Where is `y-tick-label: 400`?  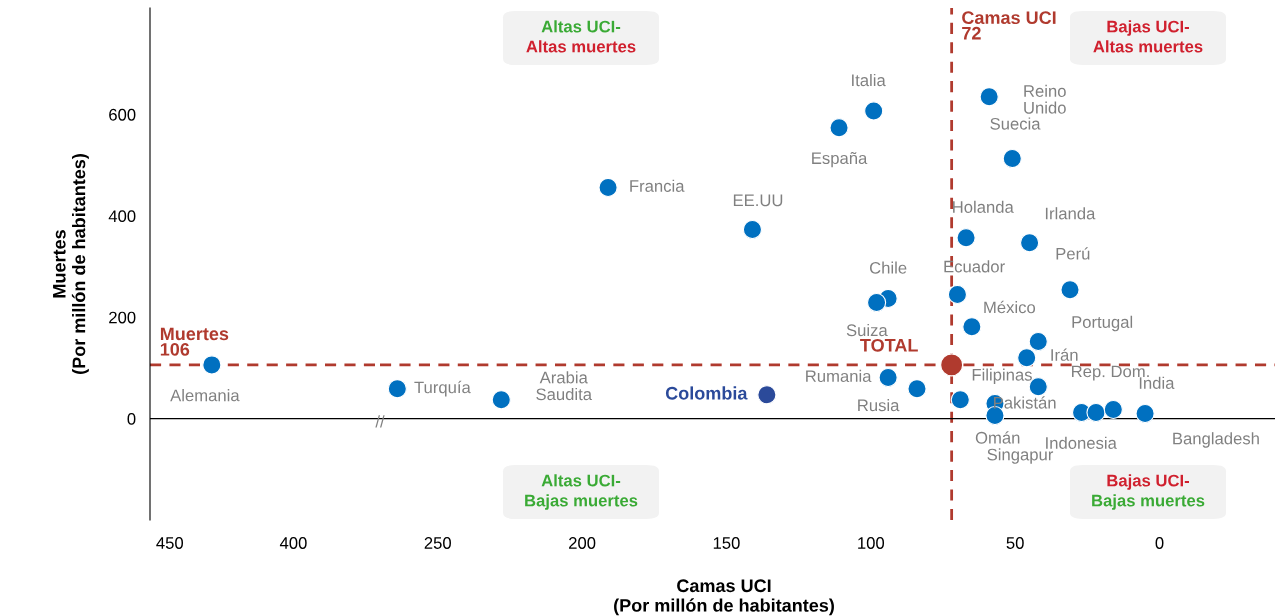 y-tick-label: 400 is located at coordinates (122, 216).